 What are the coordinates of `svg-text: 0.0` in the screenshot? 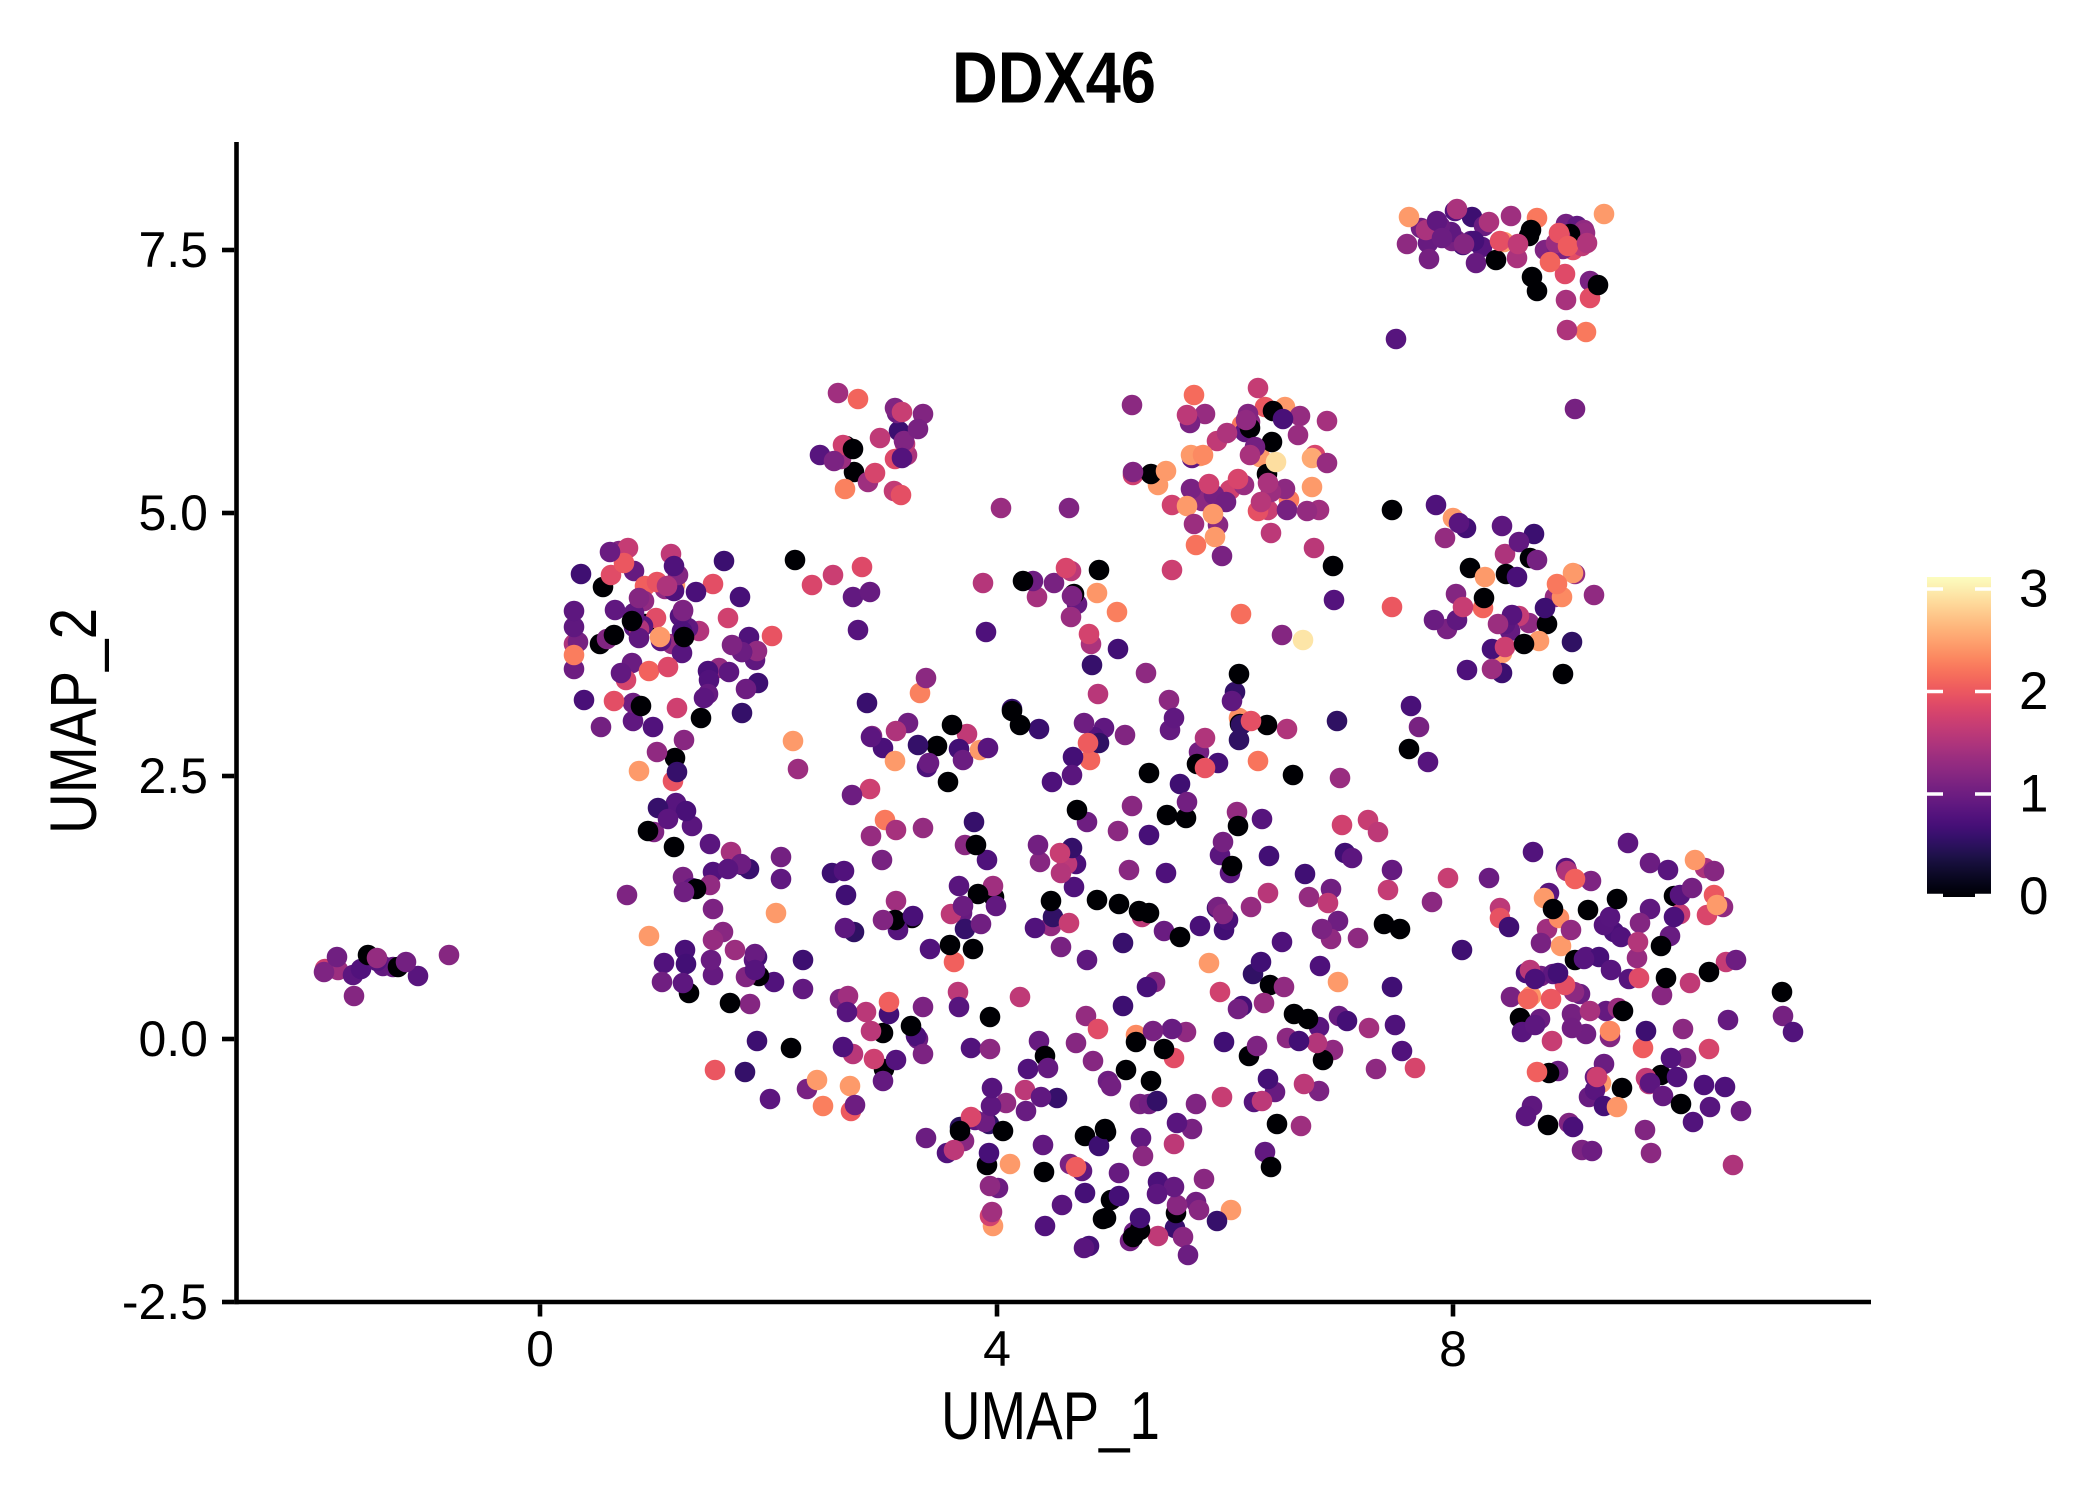 It's located at (173, 1039).